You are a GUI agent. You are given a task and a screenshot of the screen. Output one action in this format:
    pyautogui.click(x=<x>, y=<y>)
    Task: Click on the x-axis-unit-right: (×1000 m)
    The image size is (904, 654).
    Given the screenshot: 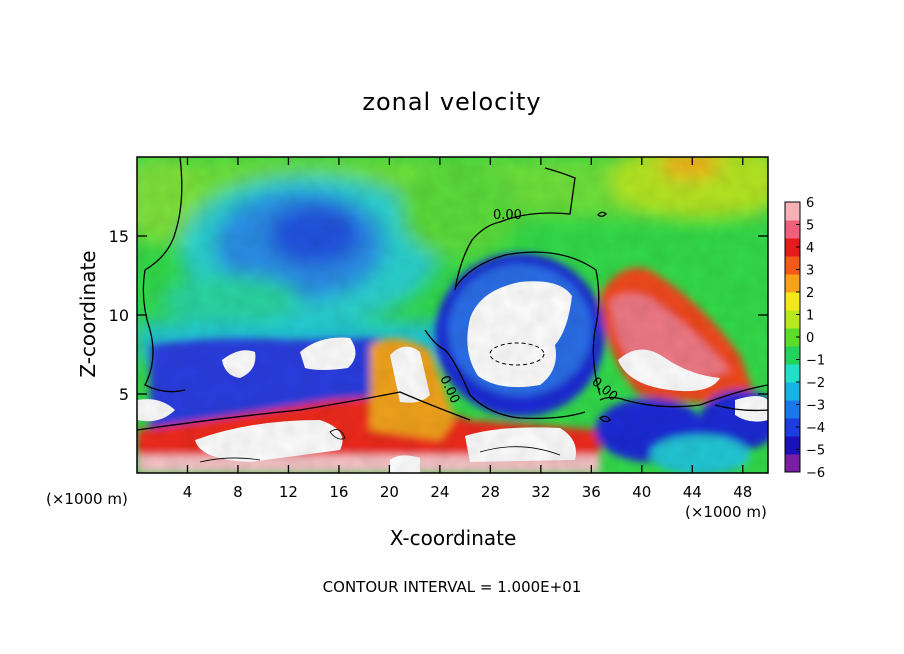 What is the action you would take?
    pyautogui.click(x=726, y=512)
    